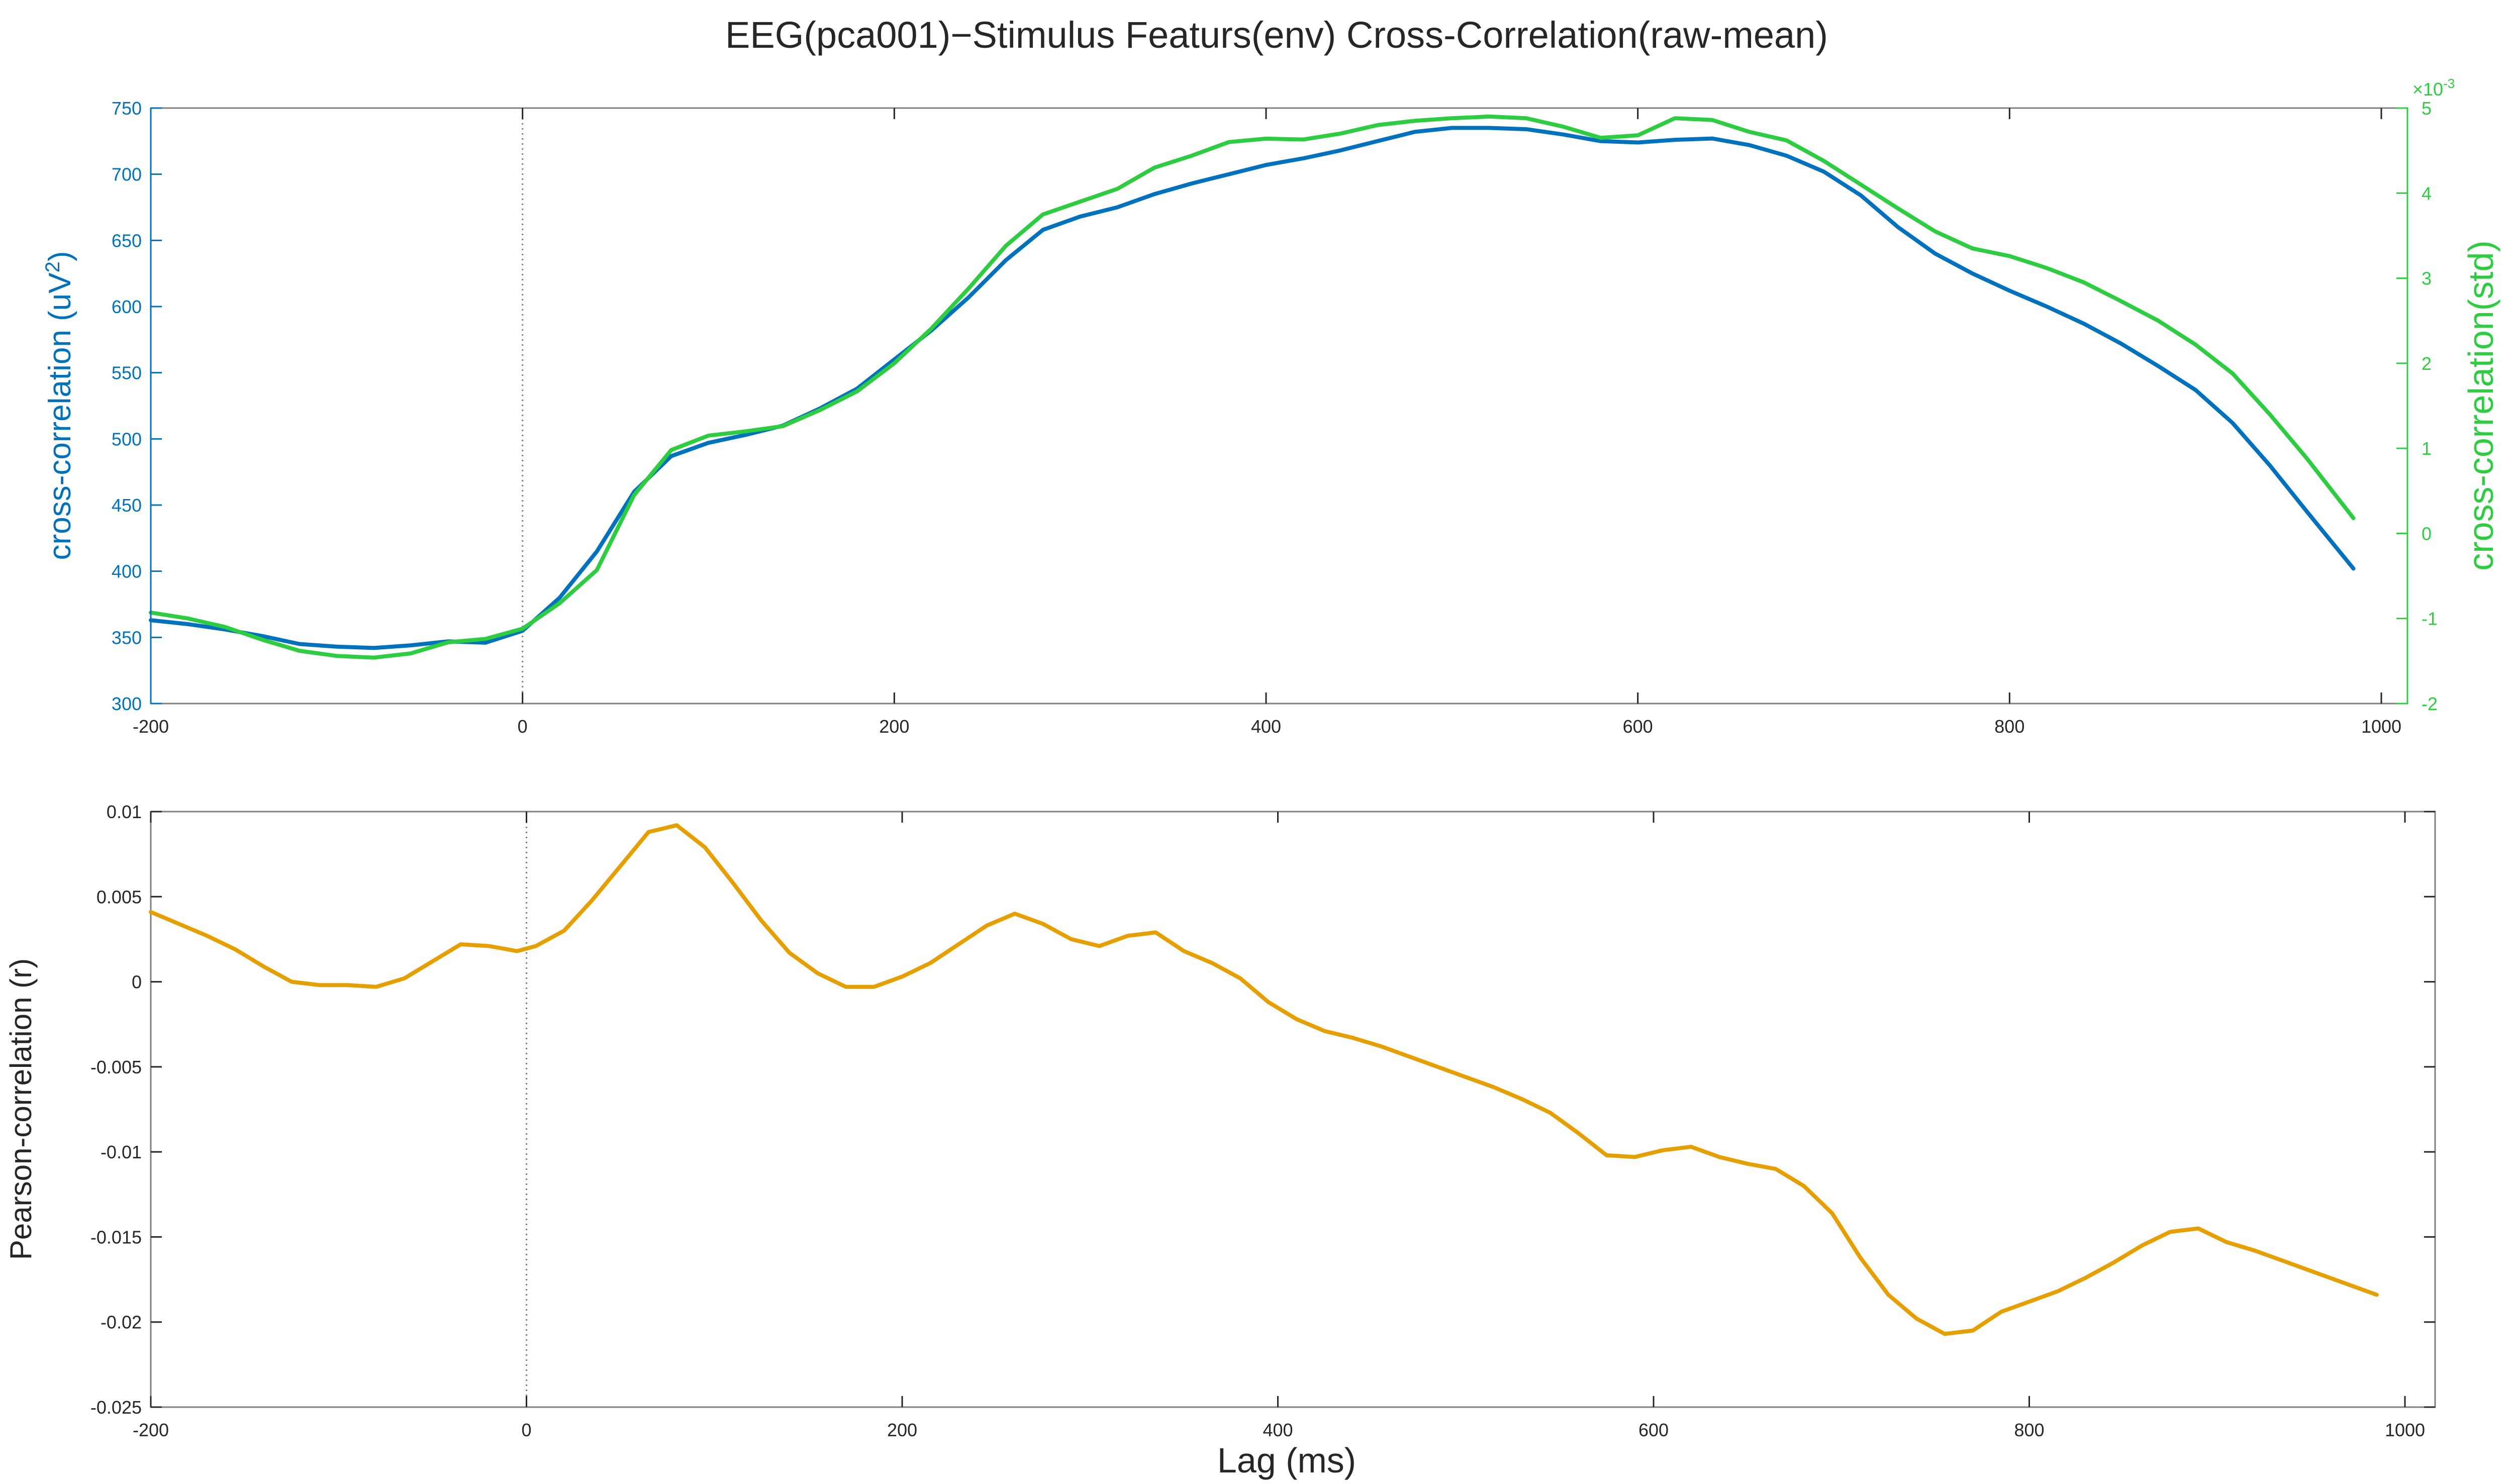 The width and height of the screenshot is (2513, 1484). I want to click on bottom-x-tick-label: 0, so click(526, 1430).